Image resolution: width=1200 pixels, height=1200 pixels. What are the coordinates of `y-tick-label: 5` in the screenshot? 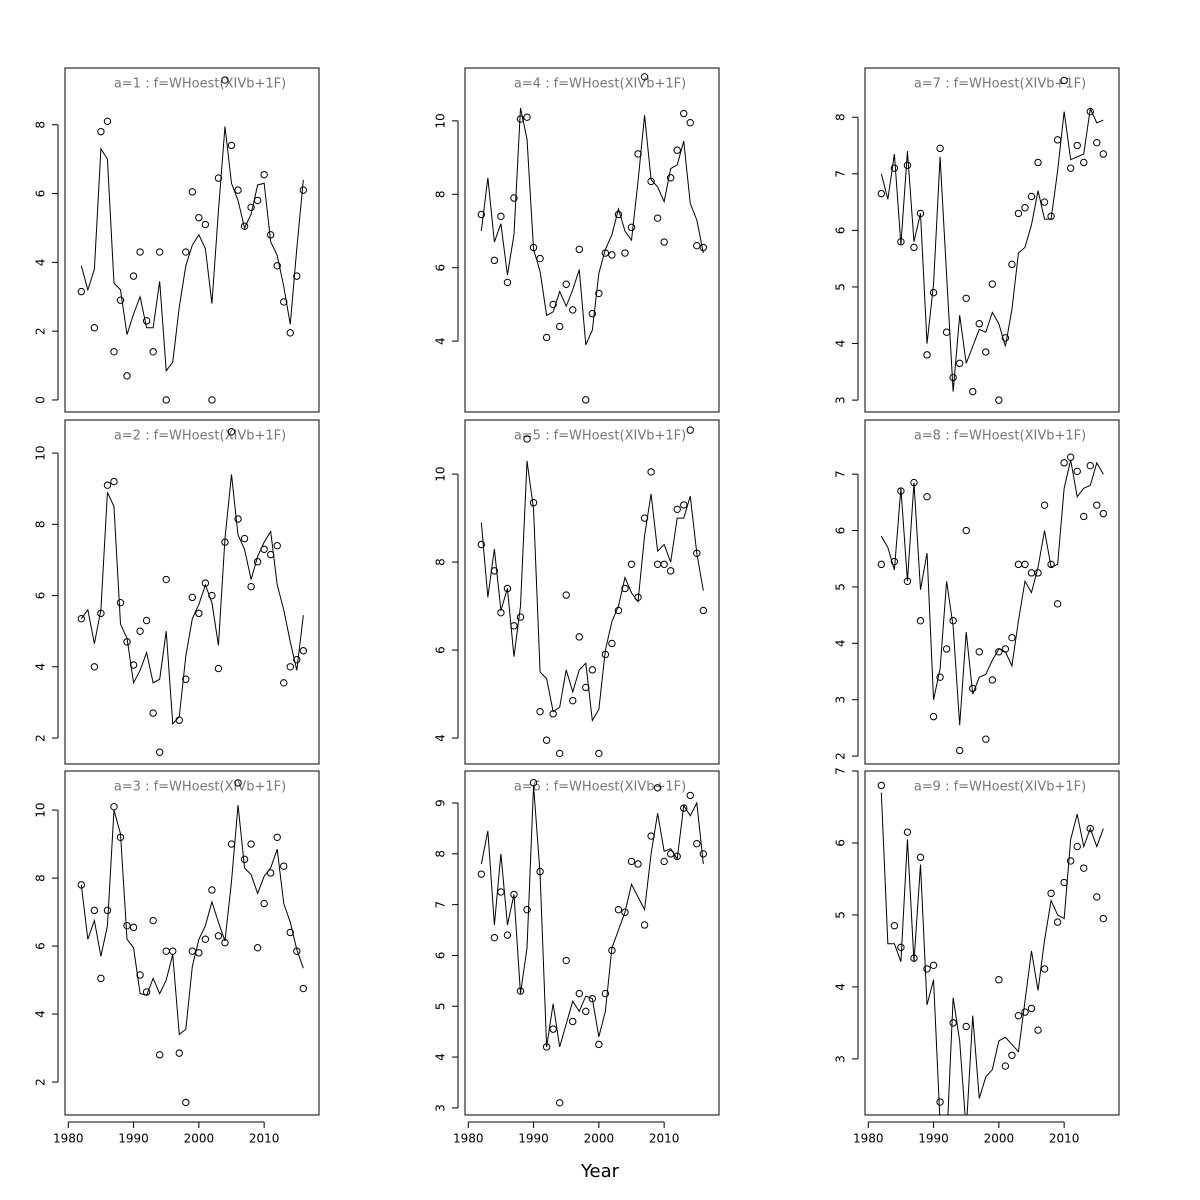 It's located at (441, 1006).